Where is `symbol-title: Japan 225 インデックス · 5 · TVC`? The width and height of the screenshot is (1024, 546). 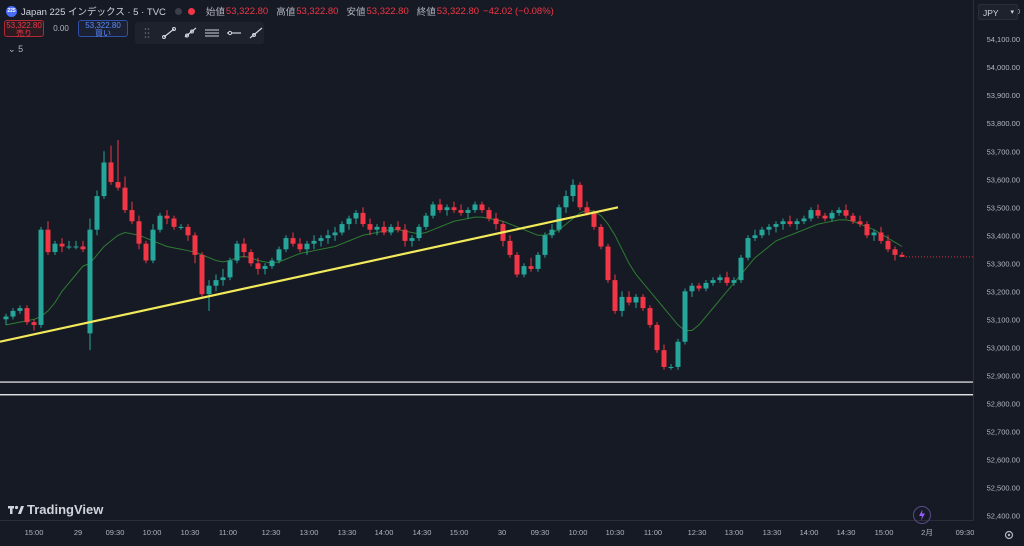 symbol-title: Japan 225 インデックス · 5 · TVC is located at coordinates (93, 12).